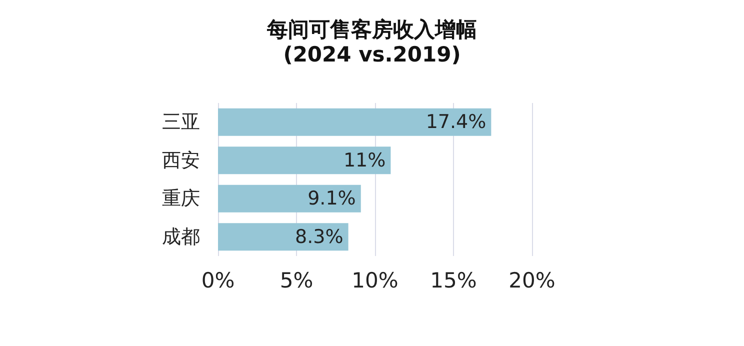 This screenshot has height=346, width=744. Describe the element at coordinates (181, 160) in the screenshot. I see `y-tick-label: 西安` at that location.